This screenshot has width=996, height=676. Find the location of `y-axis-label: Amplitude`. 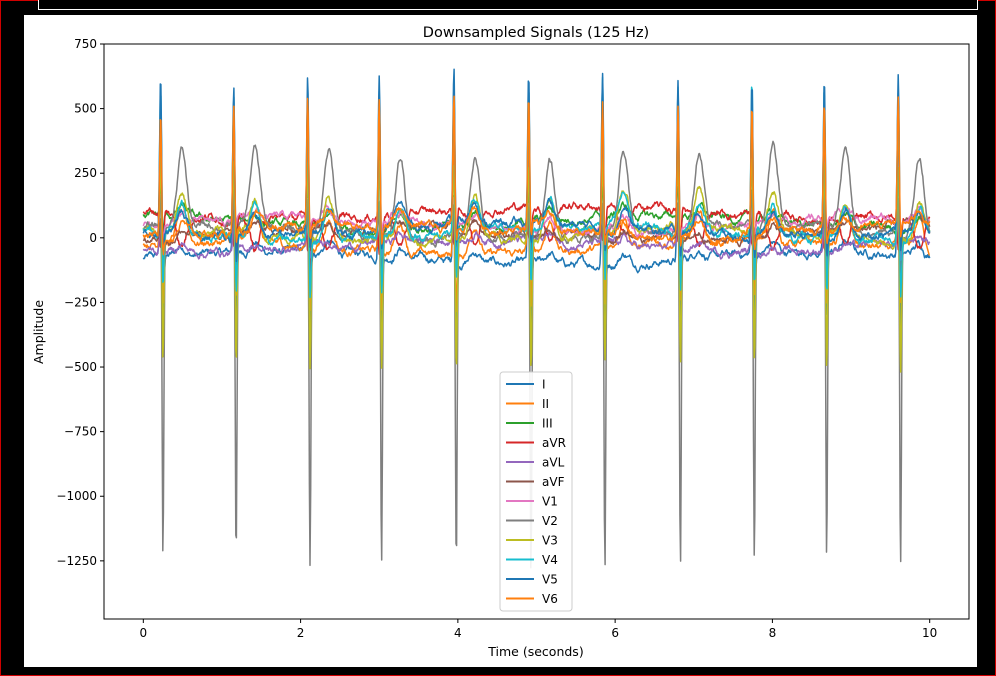

y-axis-label: Amplitude is located at coordinates (38, 332).